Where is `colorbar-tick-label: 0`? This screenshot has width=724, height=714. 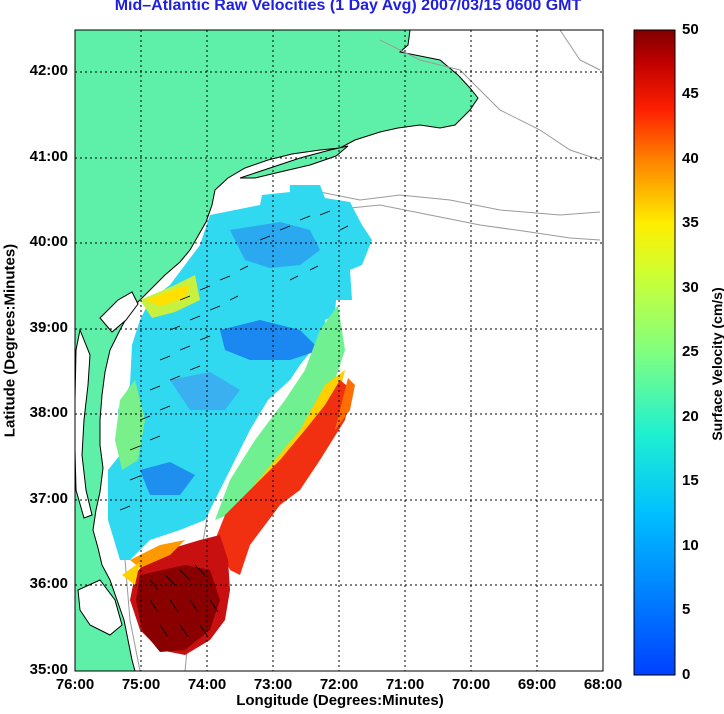 colorbar-tick-label: 0 is located at coordinates (686, 674).